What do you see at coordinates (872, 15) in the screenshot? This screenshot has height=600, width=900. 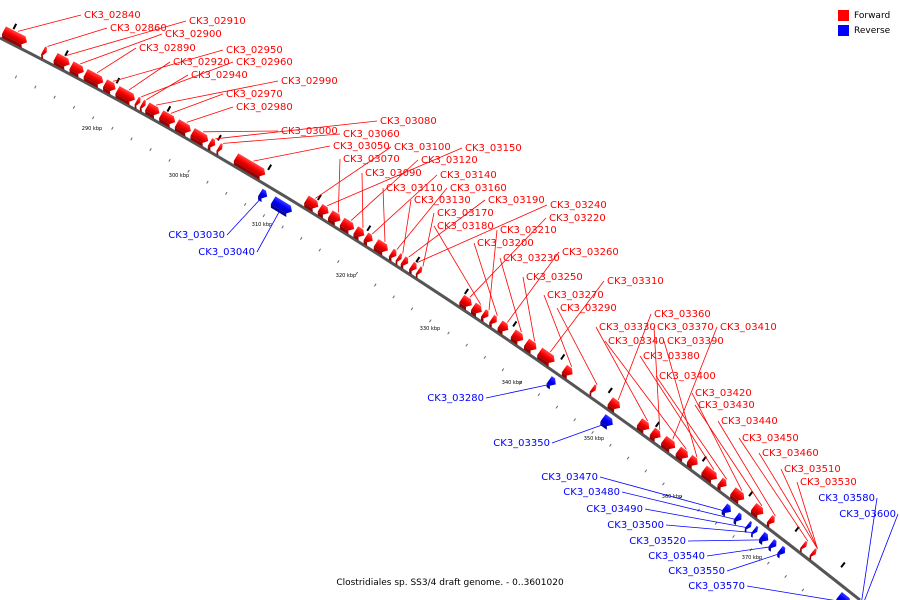 I see `legend-label-forward: Forward` at bounding box center [872, 15].